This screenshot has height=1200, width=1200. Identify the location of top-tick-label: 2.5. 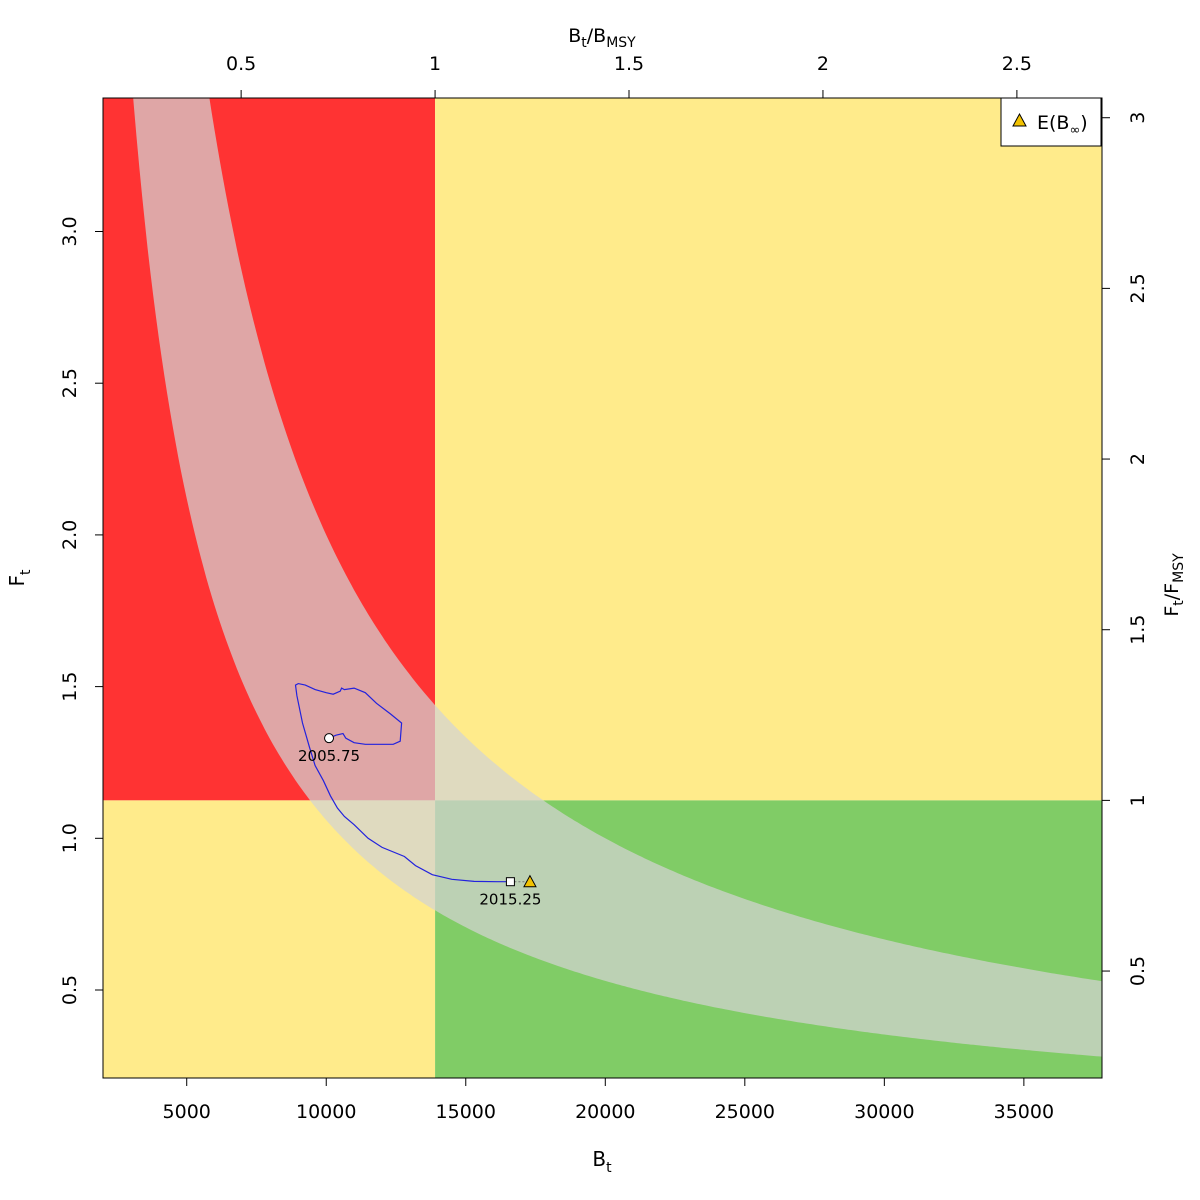
(1017, 64).